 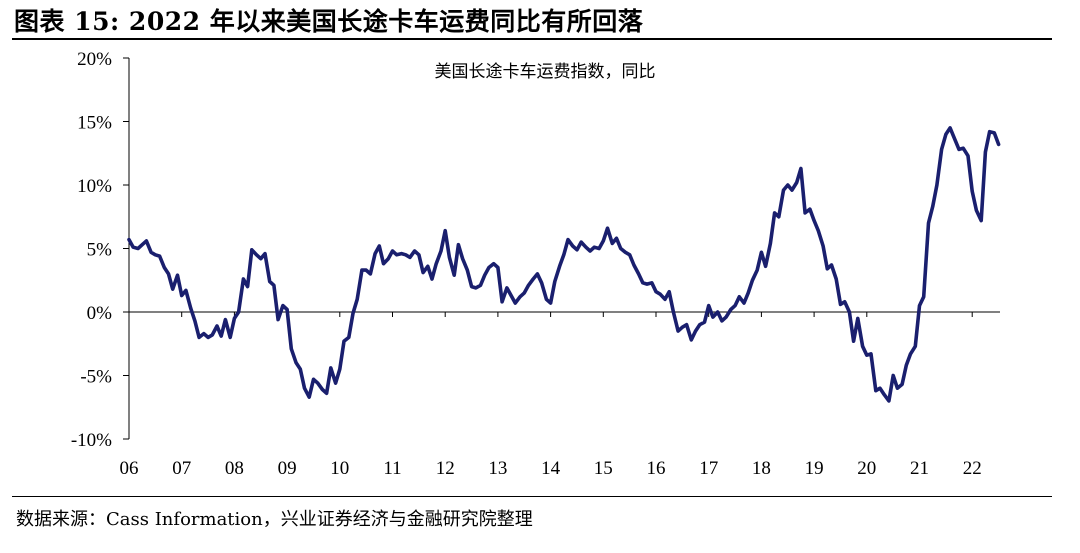 What do you see at coordinates (274, 519) in the screenshot?
I see `source-note: 数据来源：Cass Information，兴业证券经济与金融研究院整理` at bounding box center [274, 519].